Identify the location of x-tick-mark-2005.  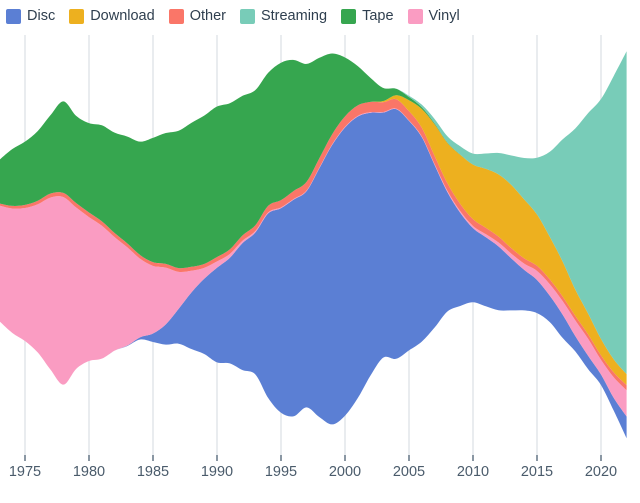
(409, 458).